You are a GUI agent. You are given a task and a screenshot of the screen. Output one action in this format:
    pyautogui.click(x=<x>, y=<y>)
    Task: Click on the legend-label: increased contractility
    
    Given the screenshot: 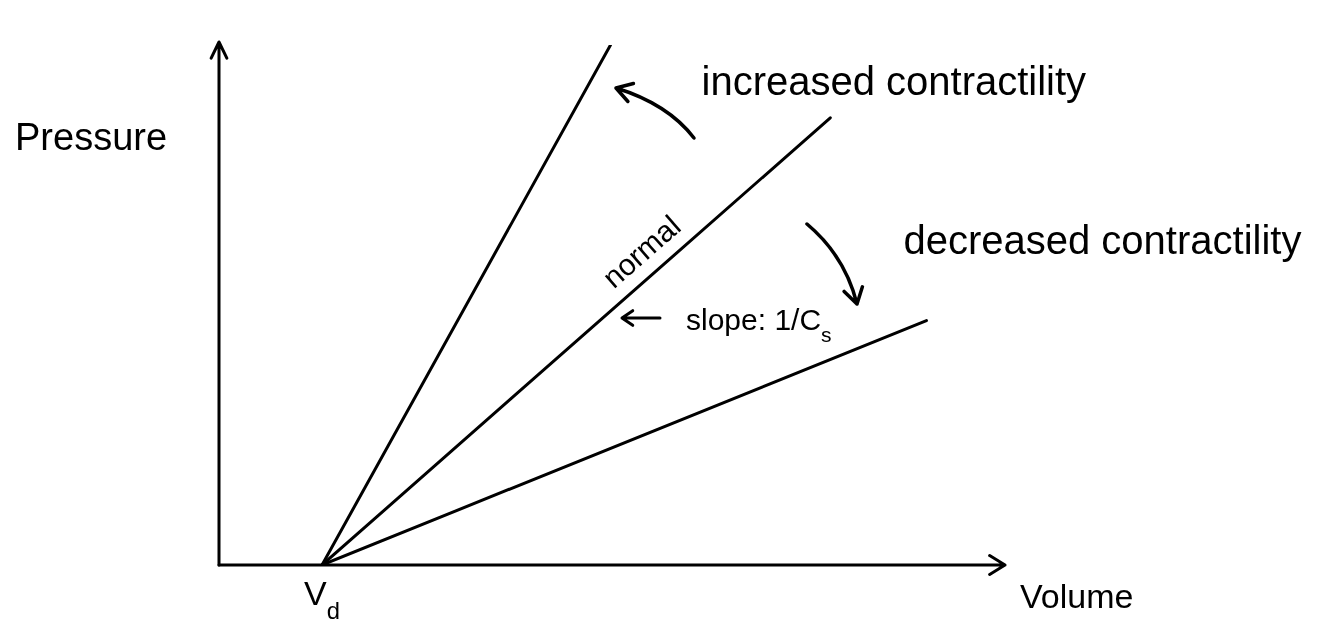 What is the action you would take?
    pyautogui.click(x=894, y=81)
    